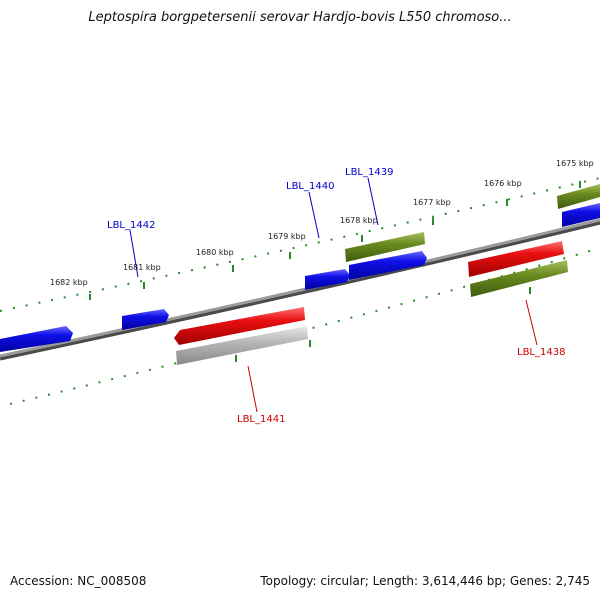 This screenshot has height=600, width=600. What do you see at coordinates (242, 345) in the screenshot?
I see `grey-feature-bar` at bounding box center [242, 345].